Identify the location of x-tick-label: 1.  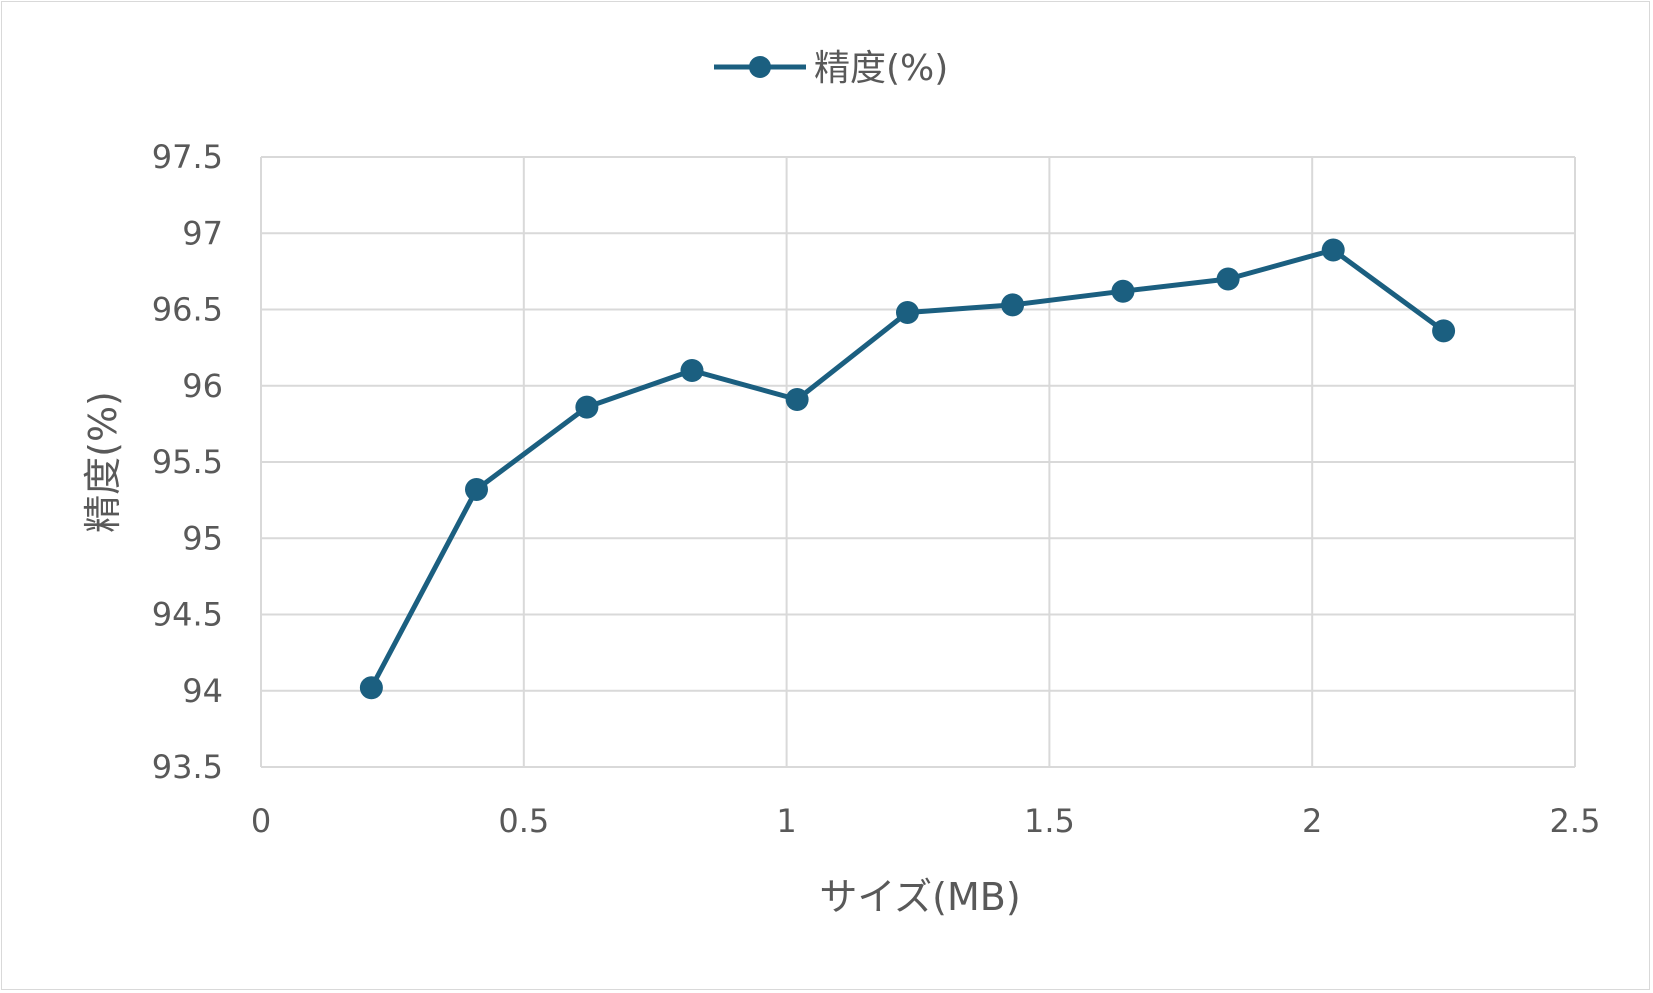
(786, 821).